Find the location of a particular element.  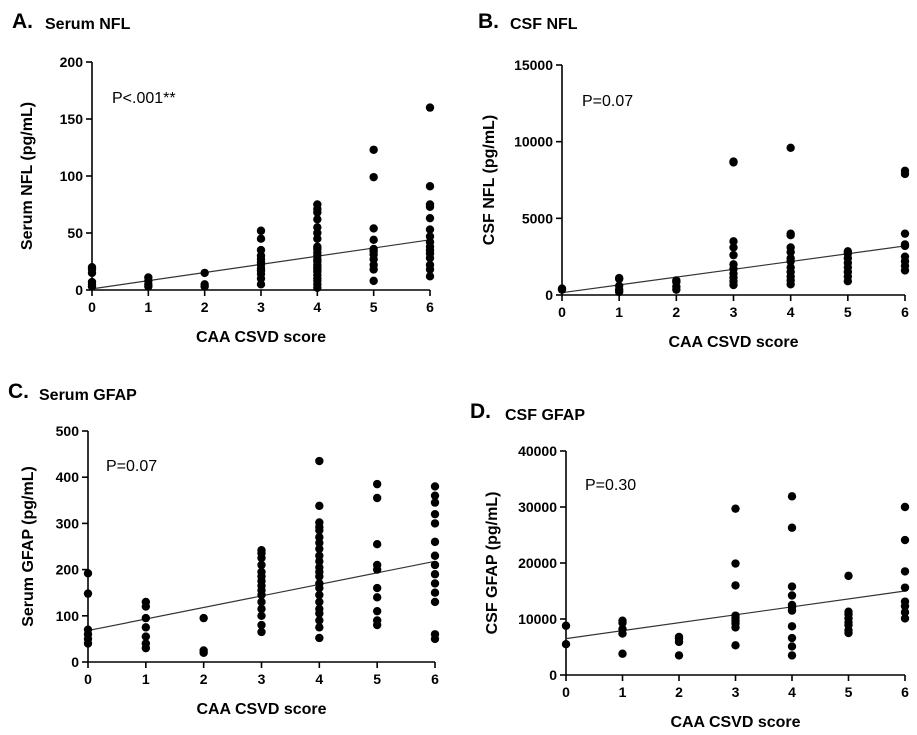

y-tick-label: 100 is located at coordinates (68, 616).